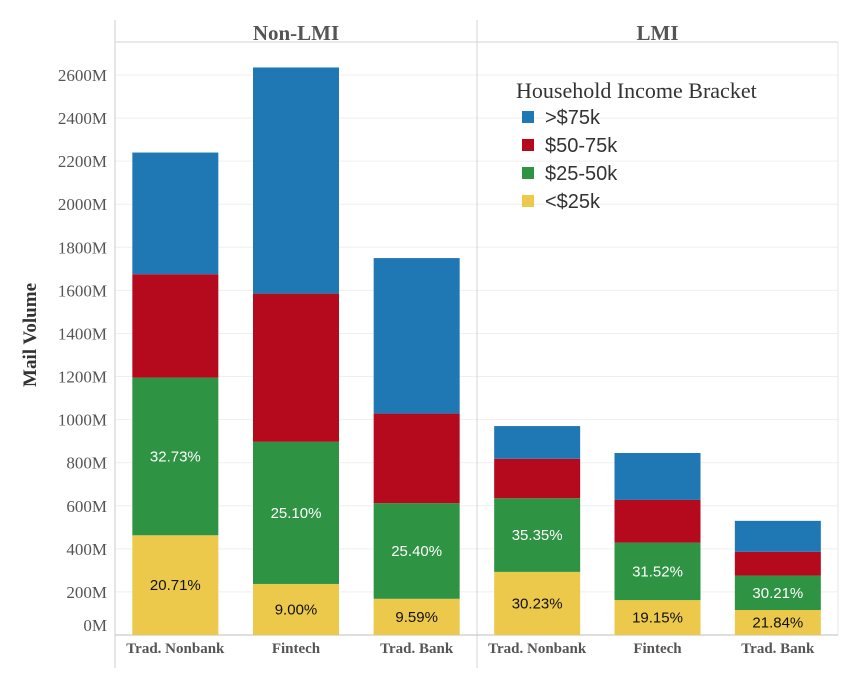 The width and height of the screenshot is (850, 680). What do you see at coordinates (95, 625) in the screenshot?
I see `y-tick-label: 0M` at bounding box center [95, 625].